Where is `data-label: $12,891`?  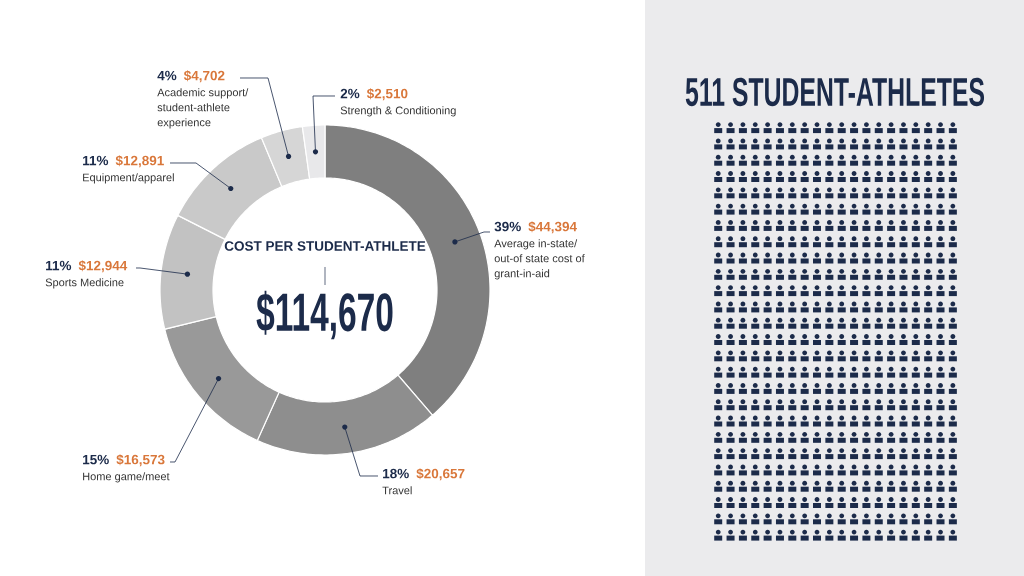 data-label: $12,891 is located at coordinates (139, 161).